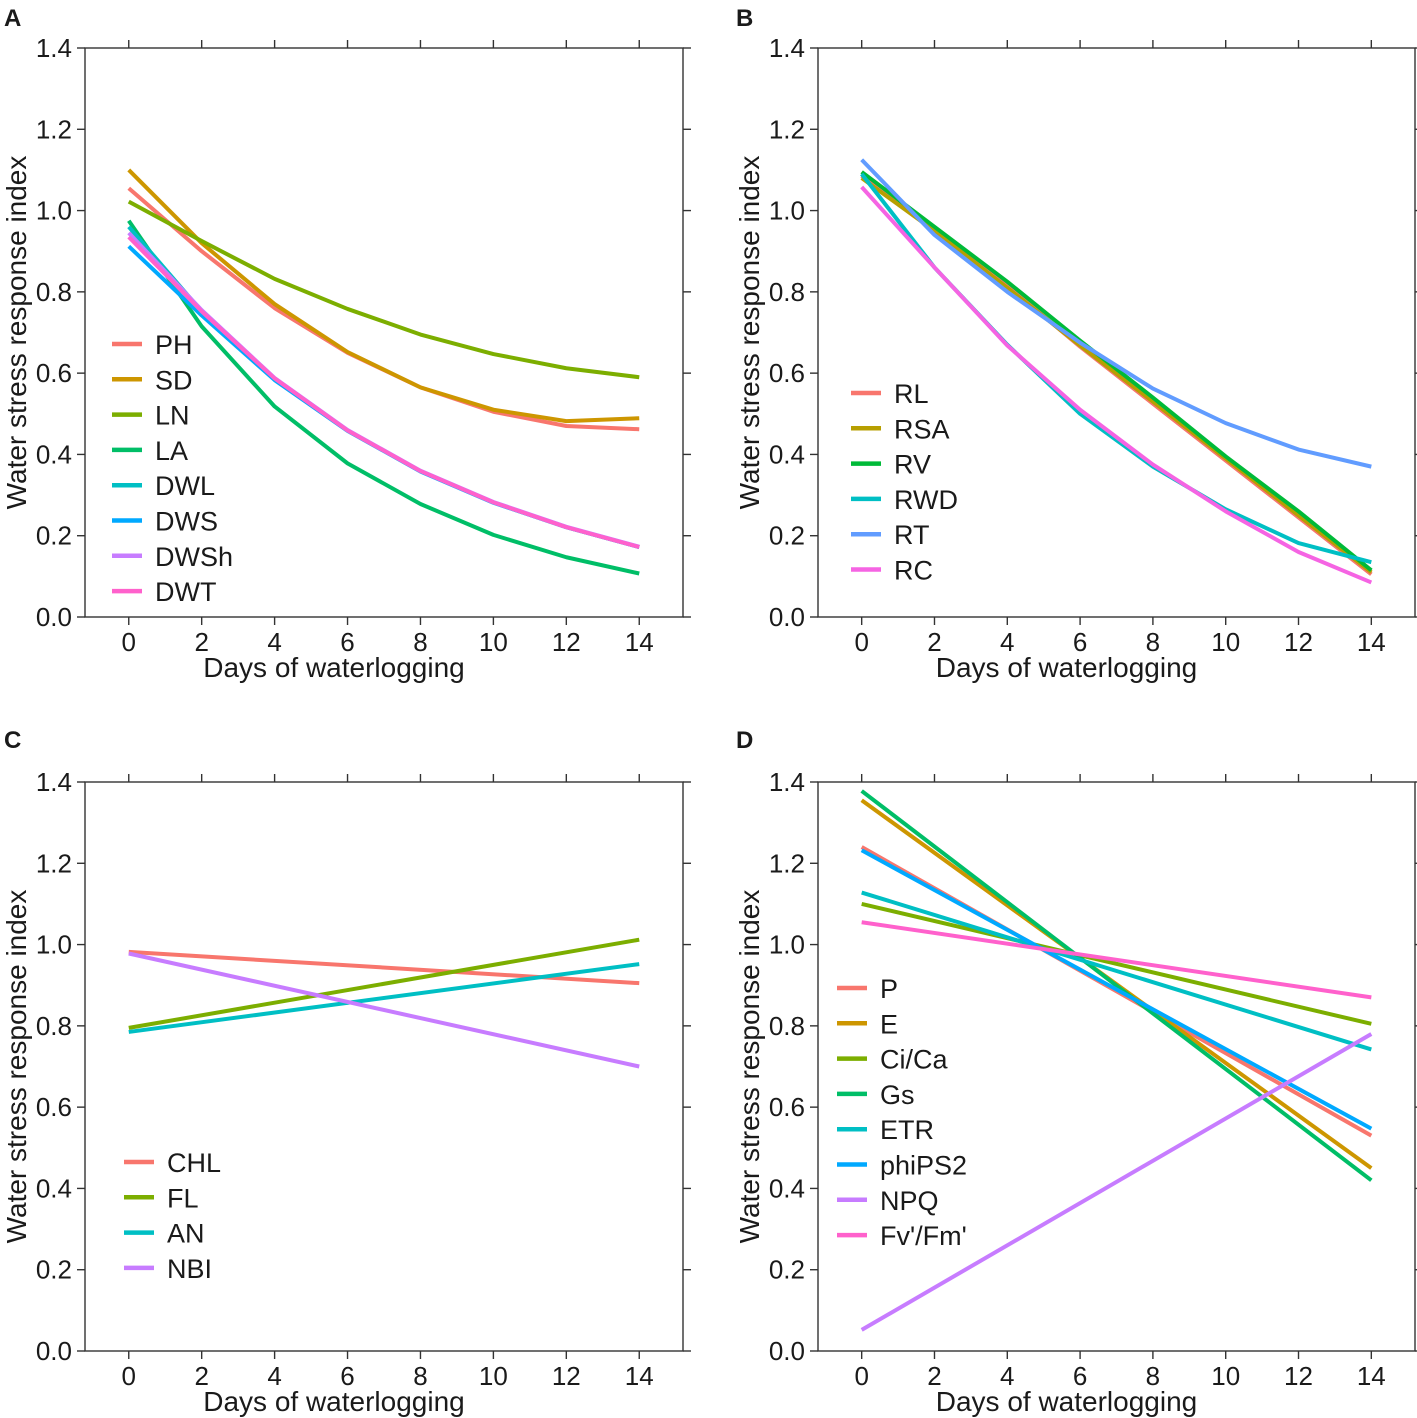 This screenshot has width=1417, height=1418. Describe the element at coordinates (201, 1376) in the screenshot. I see `panel-c-xtick-label: 2` at that location.